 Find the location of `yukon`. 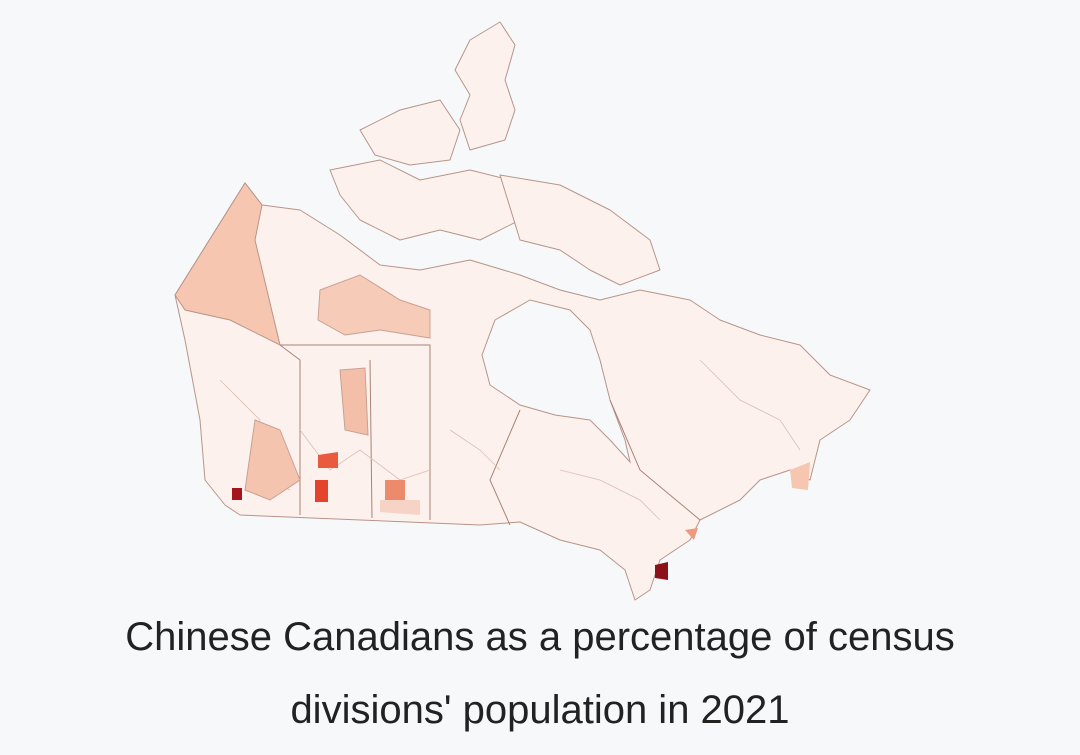

yukon is located at coordinates (227, 264).